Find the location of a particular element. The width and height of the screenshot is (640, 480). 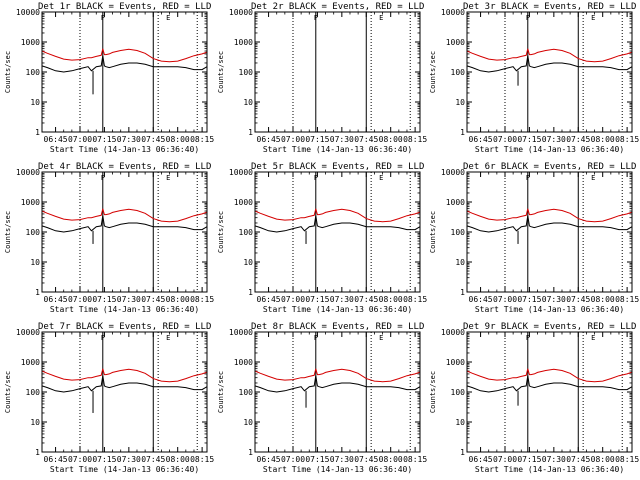

panel-title: Det 1r BLACK = Events, RED = LLD is located at coordinates (124, 7).